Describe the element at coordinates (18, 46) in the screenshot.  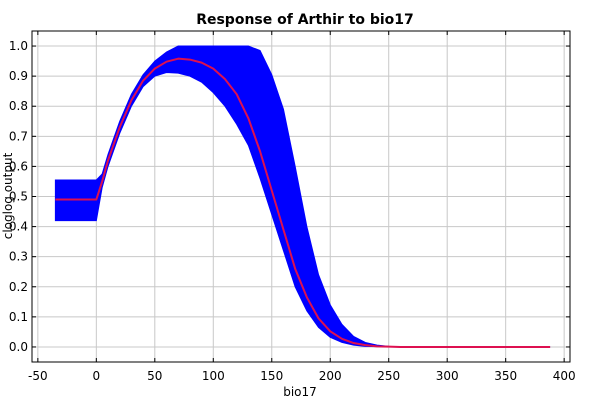
I see `y-tick-label: 1.0` at that location.